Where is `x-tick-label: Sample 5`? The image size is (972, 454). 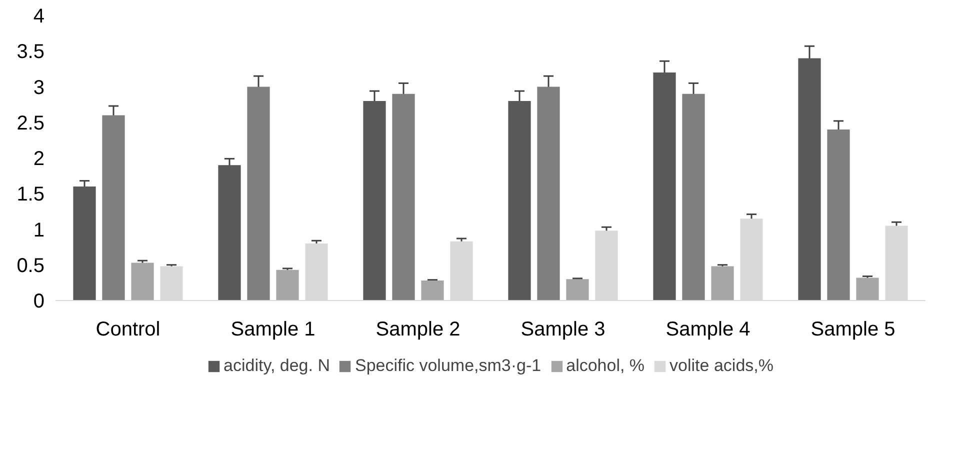 x-tick-label: Sample 5 is located at coordinates (853, 329).